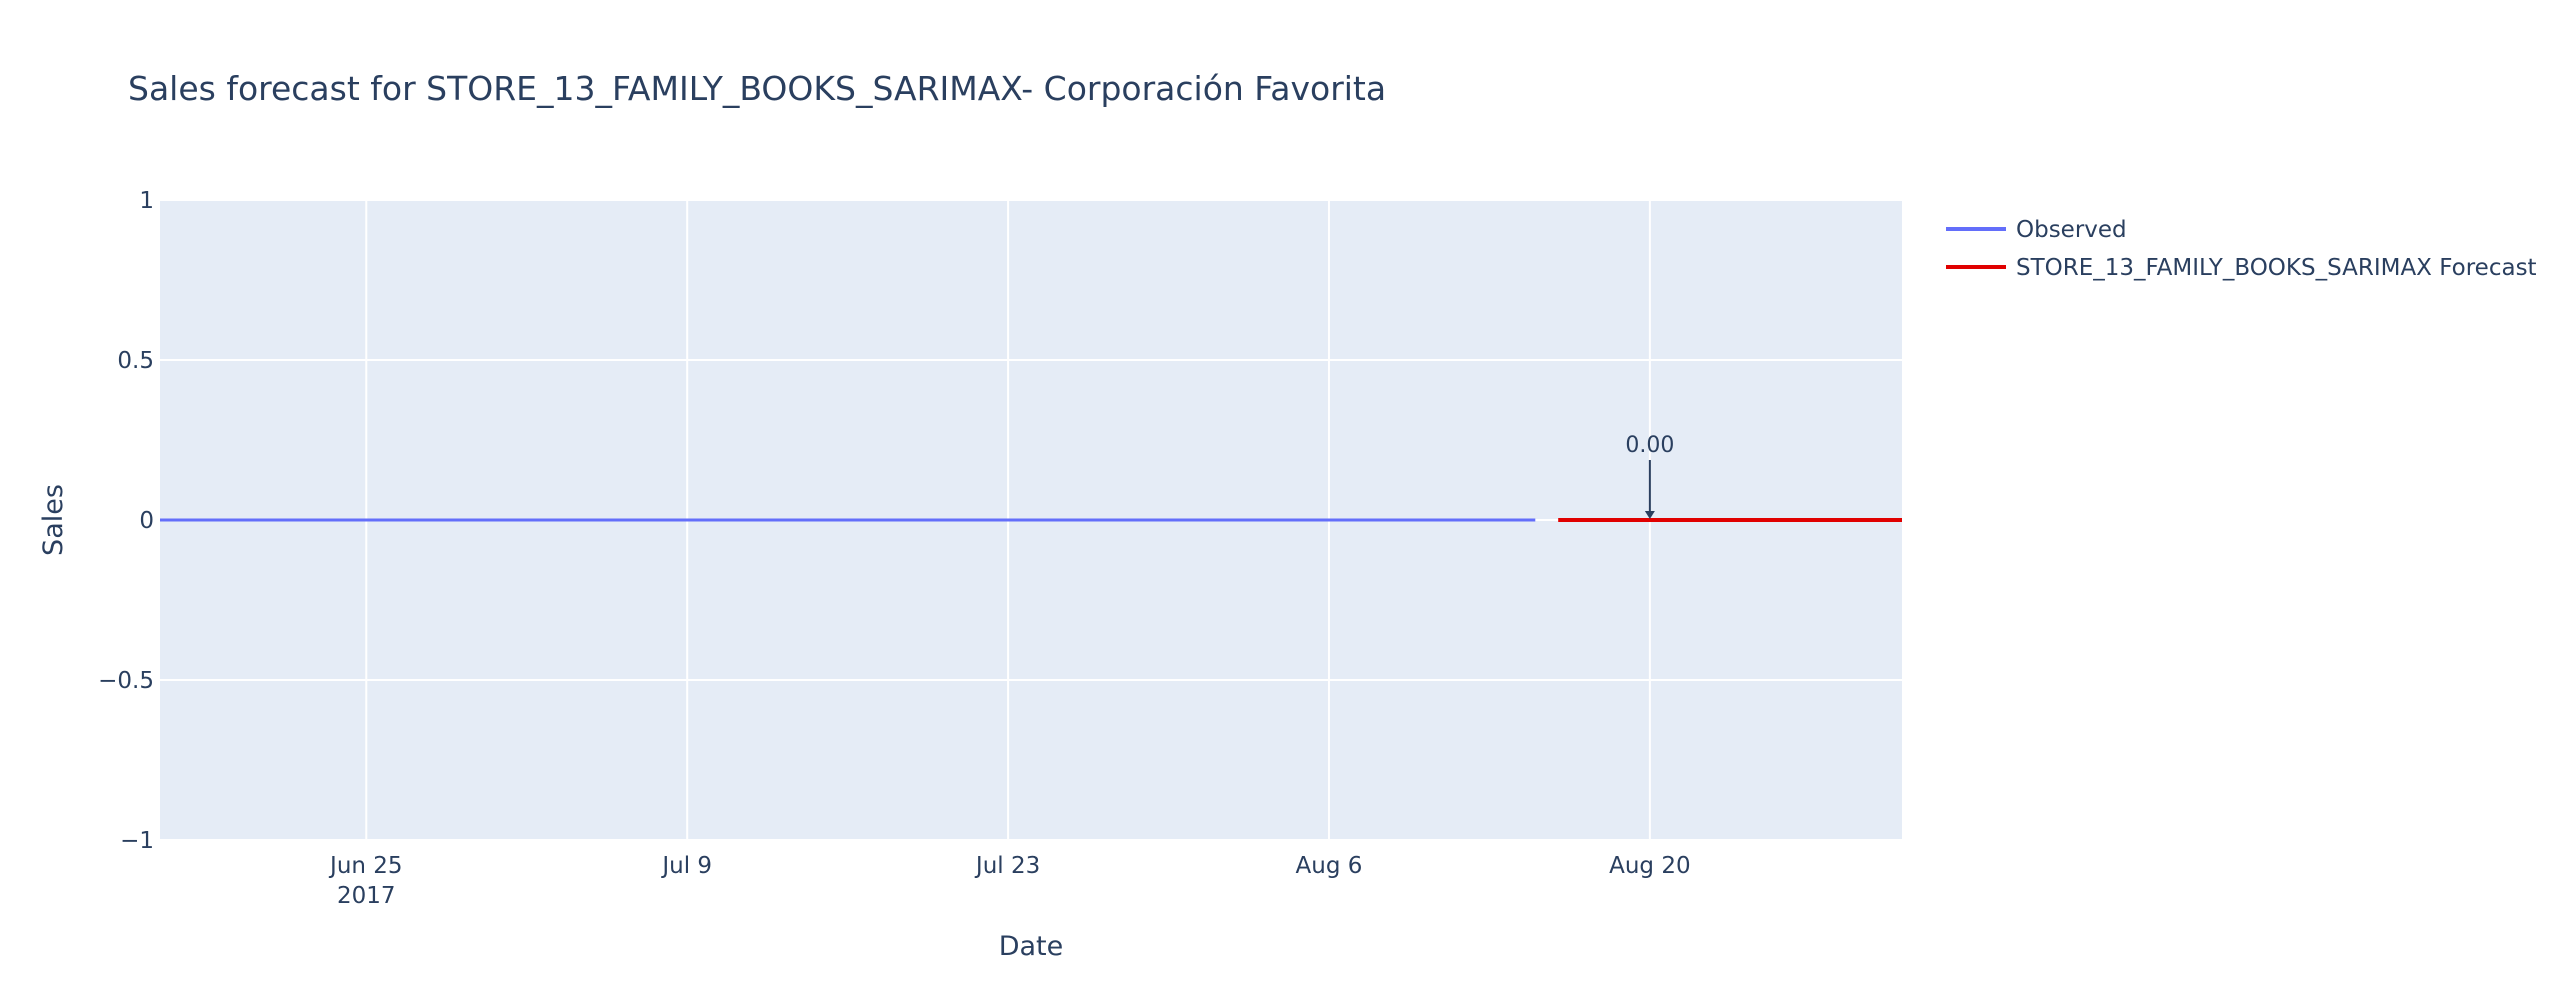 This screenshot has height=1000, width=2560. I want to click on y-tick-label: 0, so click(146, 521).